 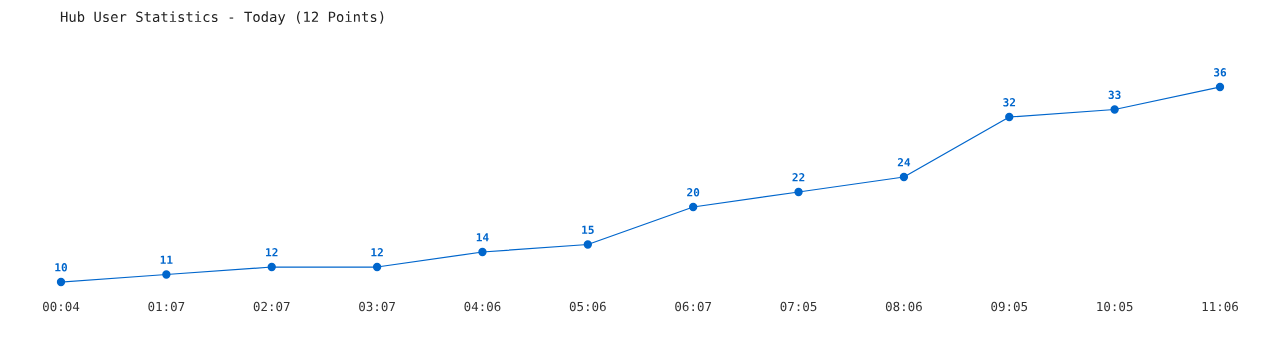 What do you see at coordinates (1220, 72) in the screenshot?
I see `data-label: 36` at bounding box center [1220, 72].